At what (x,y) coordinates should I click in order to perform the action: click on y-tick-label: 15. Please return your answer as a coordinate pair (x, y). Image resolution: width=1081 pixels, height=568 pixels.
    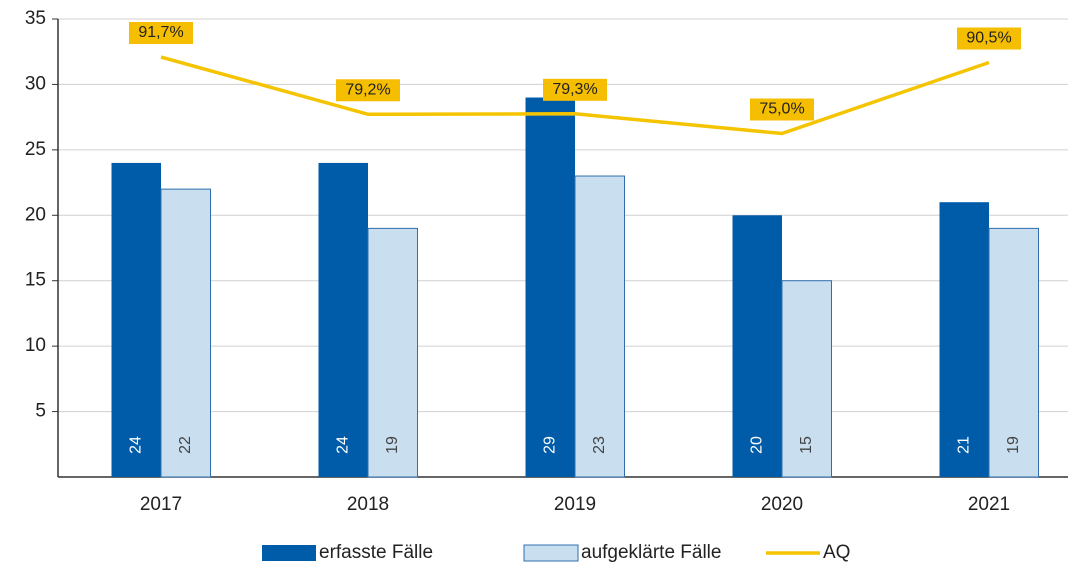
    Looking at the image, I should click on (35, 280).